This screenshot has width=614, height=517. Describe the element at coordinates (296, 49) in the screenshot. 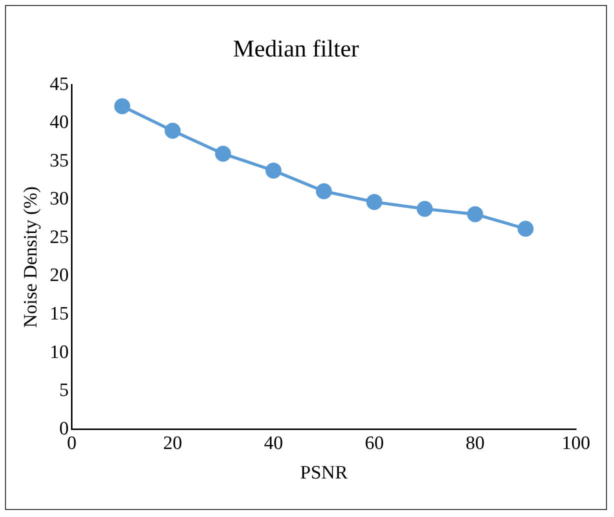

I see `chart-title: Median filter` at that location.